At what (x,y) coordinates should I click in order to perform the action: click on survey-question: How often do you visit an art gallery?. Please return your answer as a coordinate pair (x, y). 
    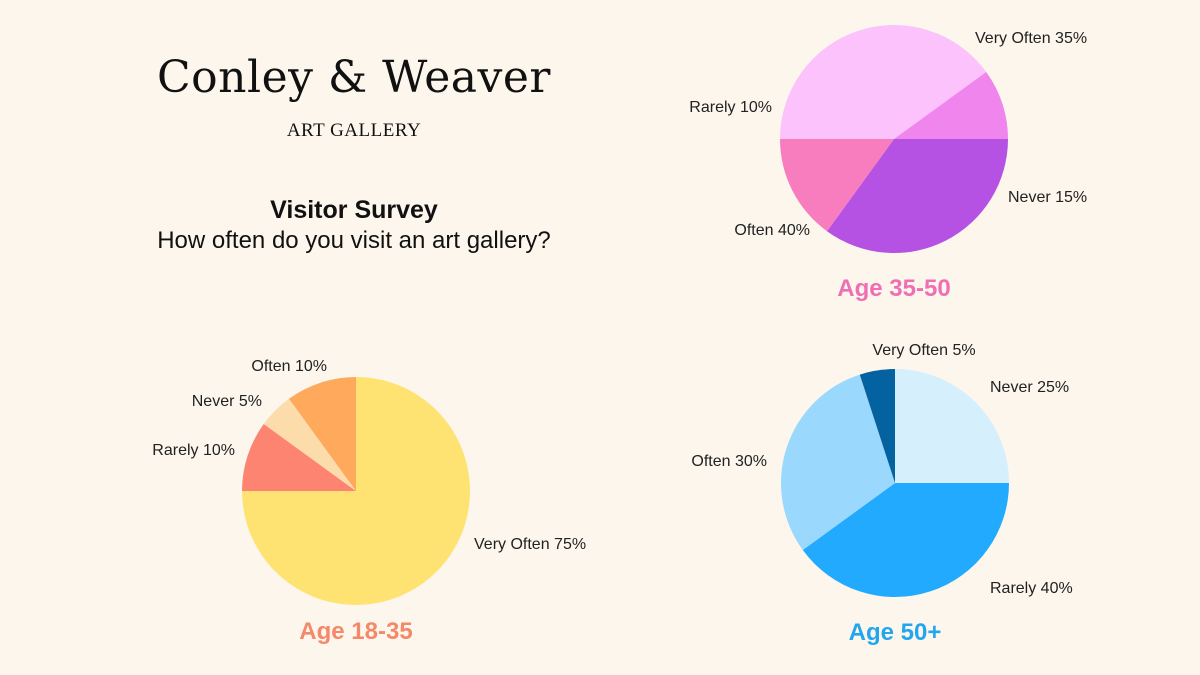
    Looking at the image, I should click on (354, 240).